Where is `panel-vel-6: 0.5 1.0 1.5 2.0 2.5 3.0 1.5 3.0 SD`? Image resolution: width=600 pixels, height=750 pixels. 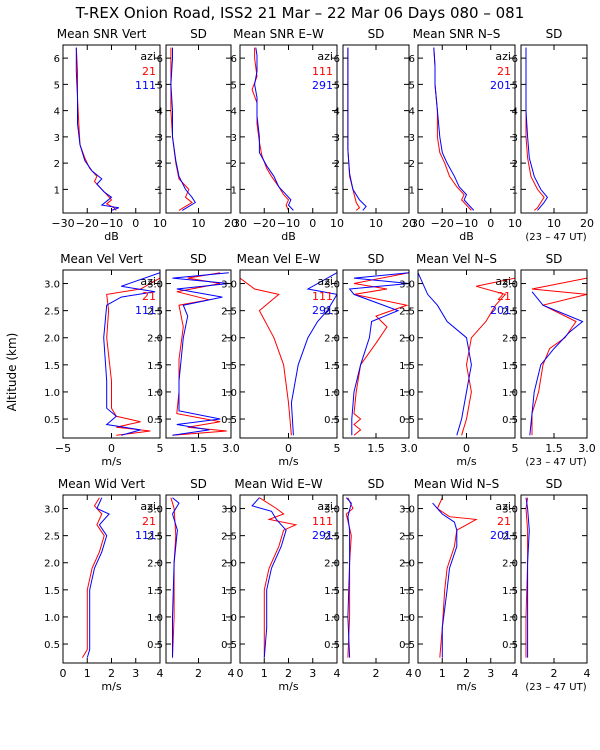
panel-vel-6: 0.5 1.0 1.5 2.0 2.5 3.0 1.5 3.0 SD is located at coordinates (549, 353).